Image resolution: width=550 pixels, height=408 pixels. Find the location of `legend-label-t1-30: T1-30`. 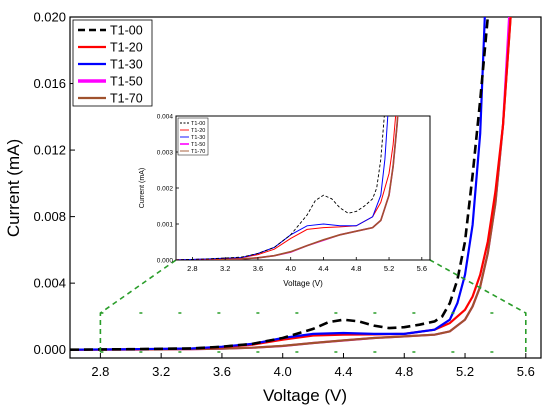

legend-label-t1-30: T1-30 is located at coordinates (126, 65).